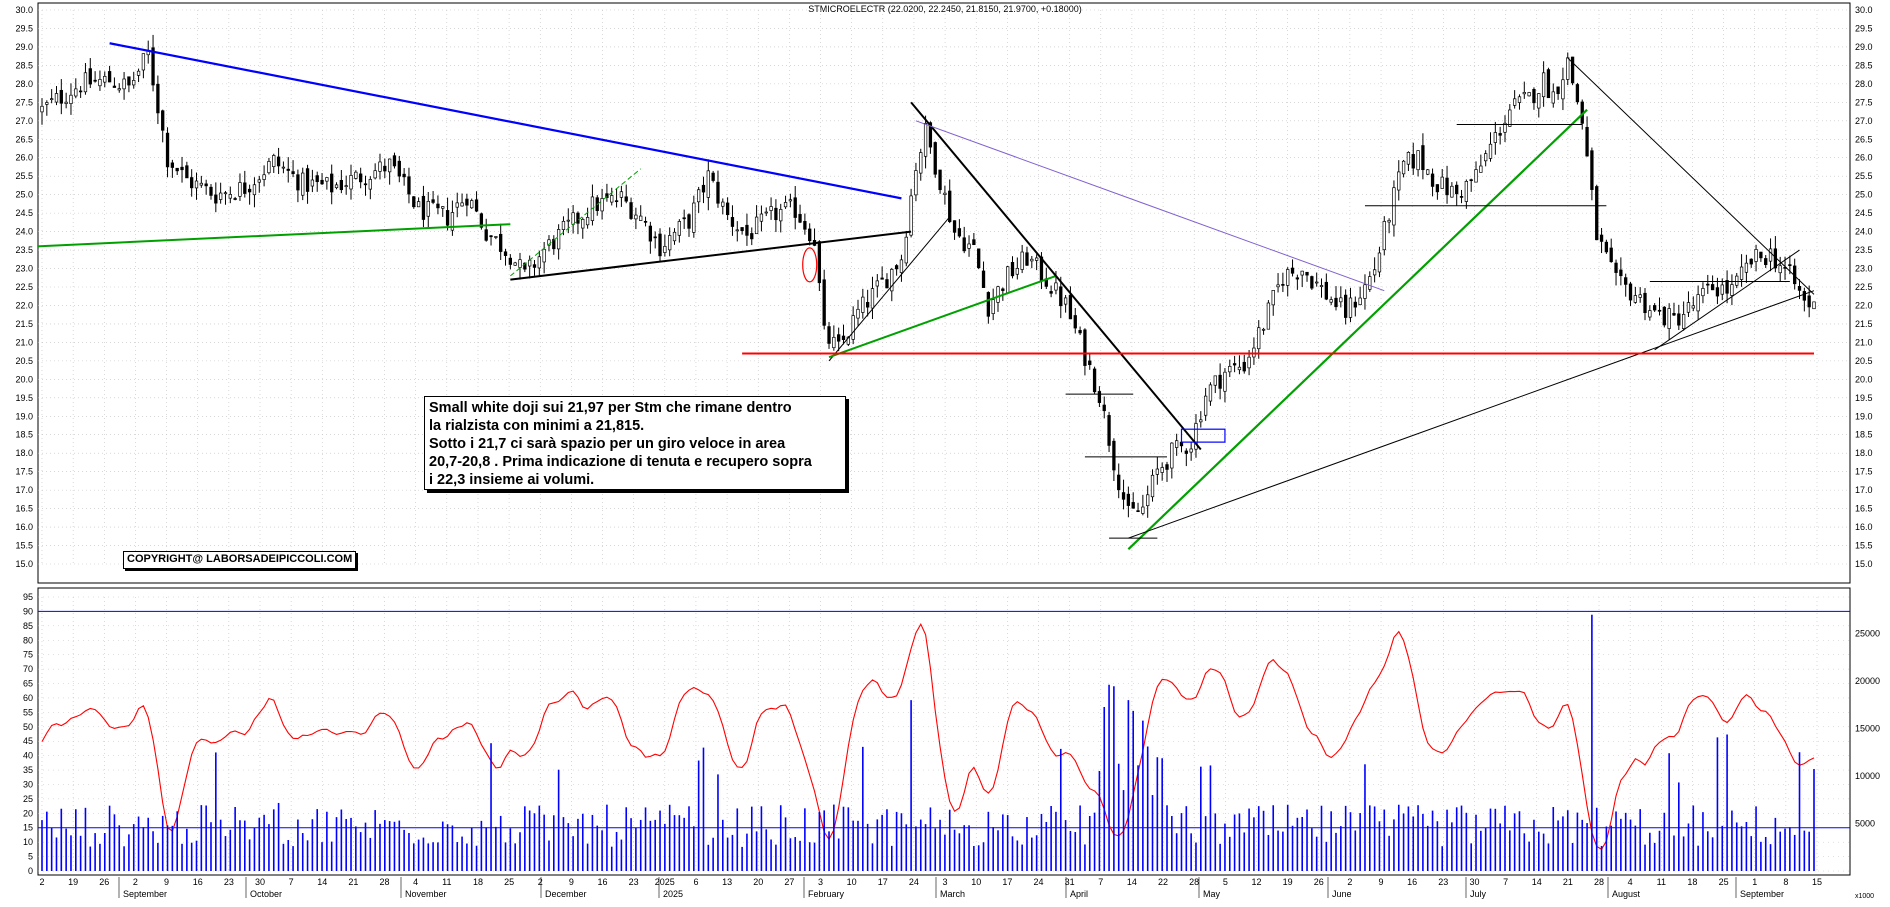 The height and width of the screenshot is (907, 1890). What do you see at coordinates (24, 435) in the screenshot?
I see `price-tick-left: 18.5` at bounding box center [24, 435].